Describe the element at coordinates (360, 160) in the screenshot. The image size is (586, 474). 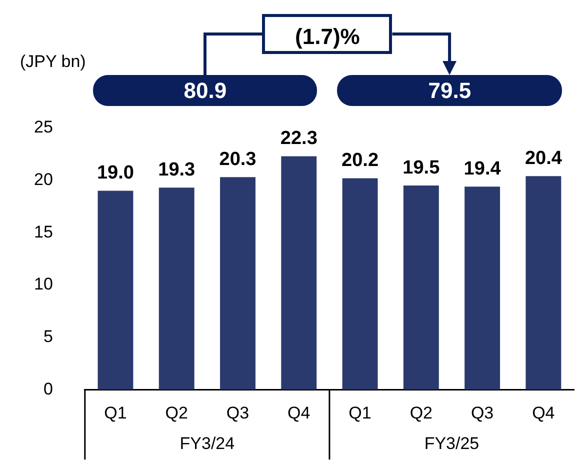
I see `data-label: 20.2` at that location.